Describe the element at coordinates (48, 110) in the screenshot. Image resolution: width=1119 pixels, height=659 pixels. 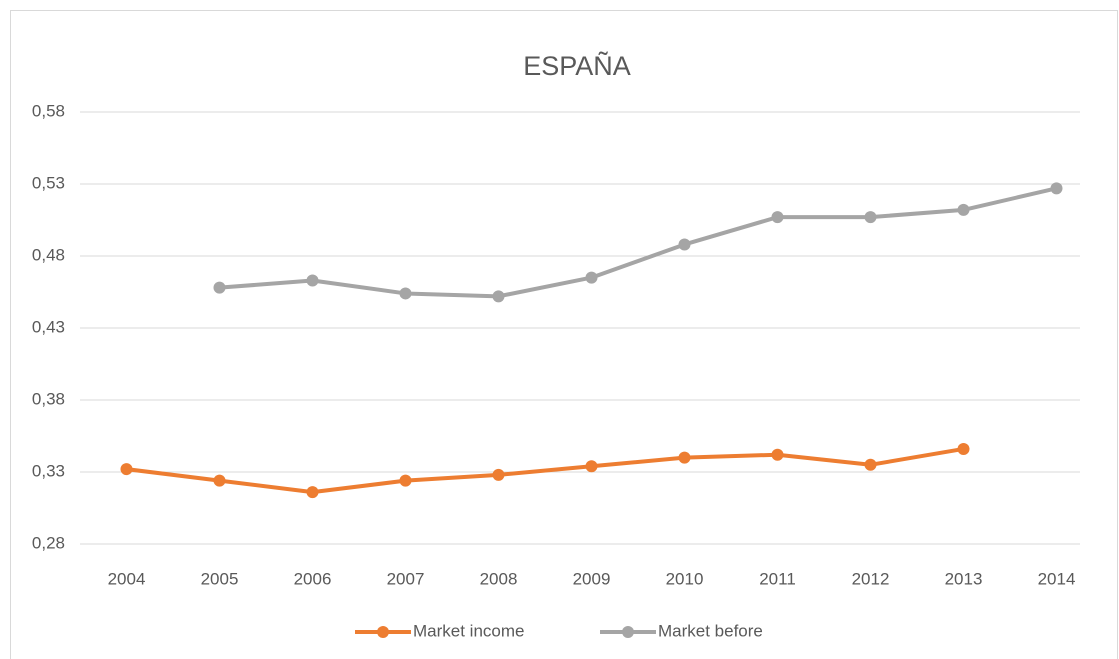
I see `y-tick-label: 0,58` at that location.